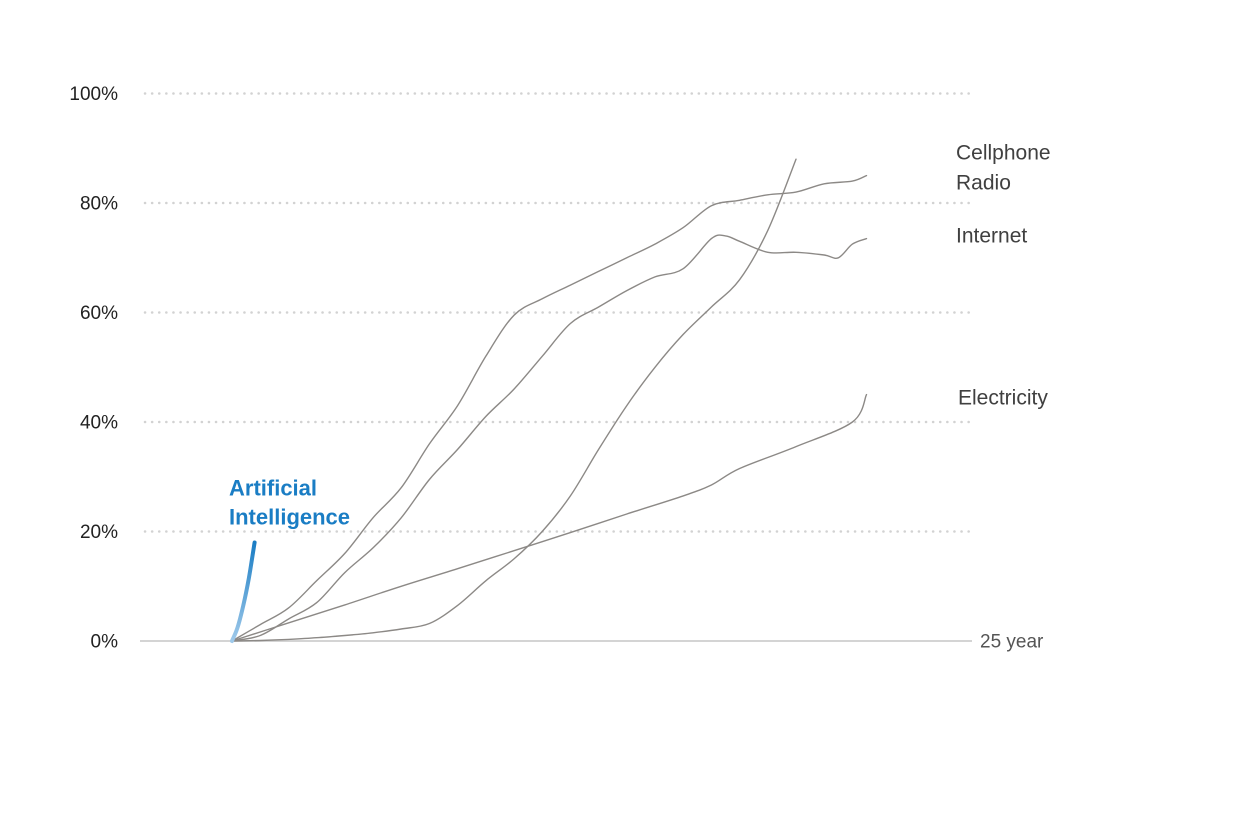 The height and width of the screenshot is (815, 1238). I want to click on y-tick-label: 40%, so click(99, 423).